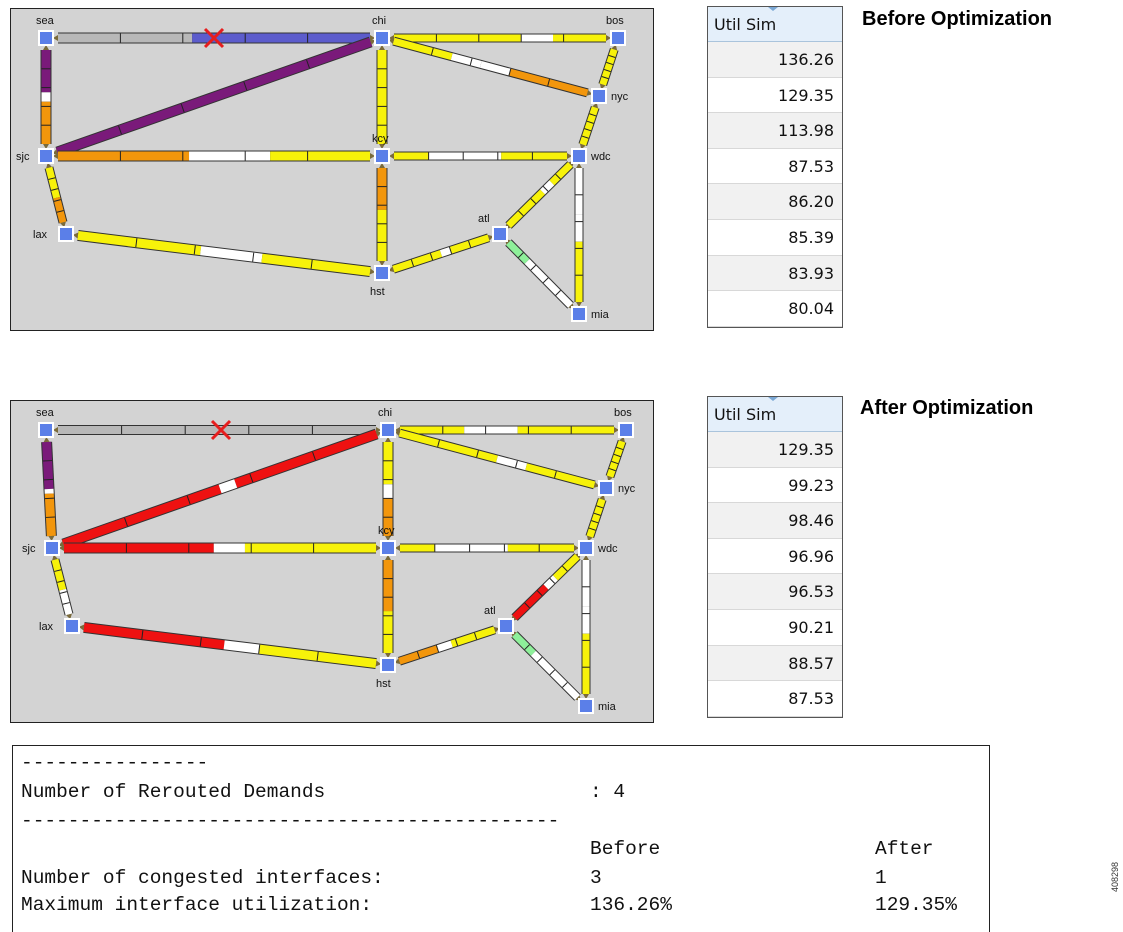 This screenshot has height=932, width=1123. What do you see at coordinates (608, 792) in the screenshot?
I see `rerouted-demands-value: : 4` at bounding box center [608, 792].